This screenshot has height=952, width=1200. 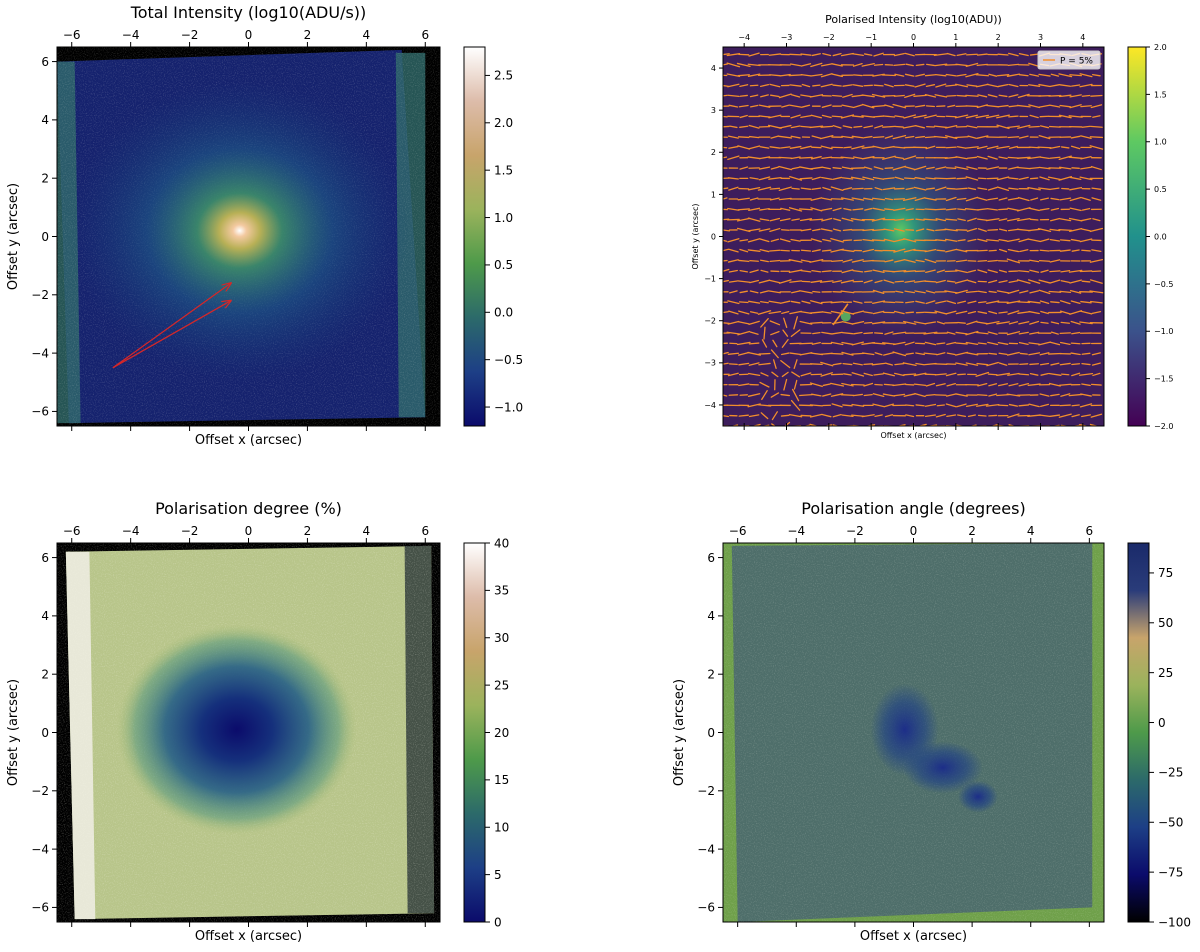 What do you see at coordinates (508, 407) in the screenshot?
I see `colorbar-tick-label: −1.0` at bounding box center [508, 407].